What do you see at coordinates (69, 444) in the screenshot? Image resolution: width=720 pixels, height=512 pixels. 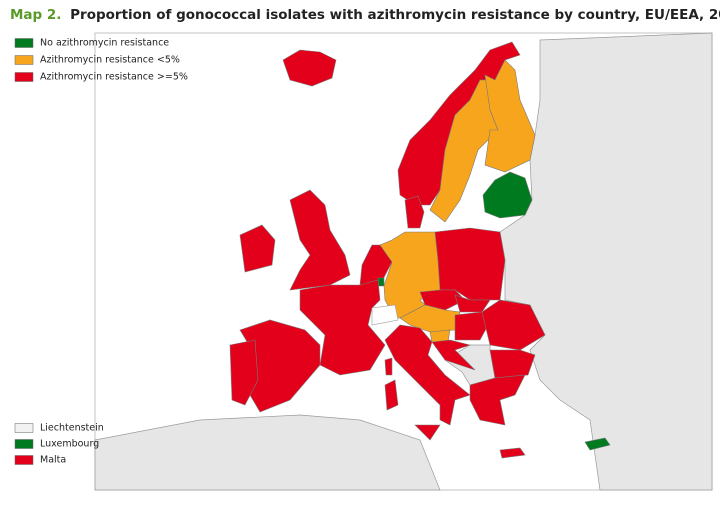 I see `legend-label: Luxembourg` at bounding box center [69, 444].